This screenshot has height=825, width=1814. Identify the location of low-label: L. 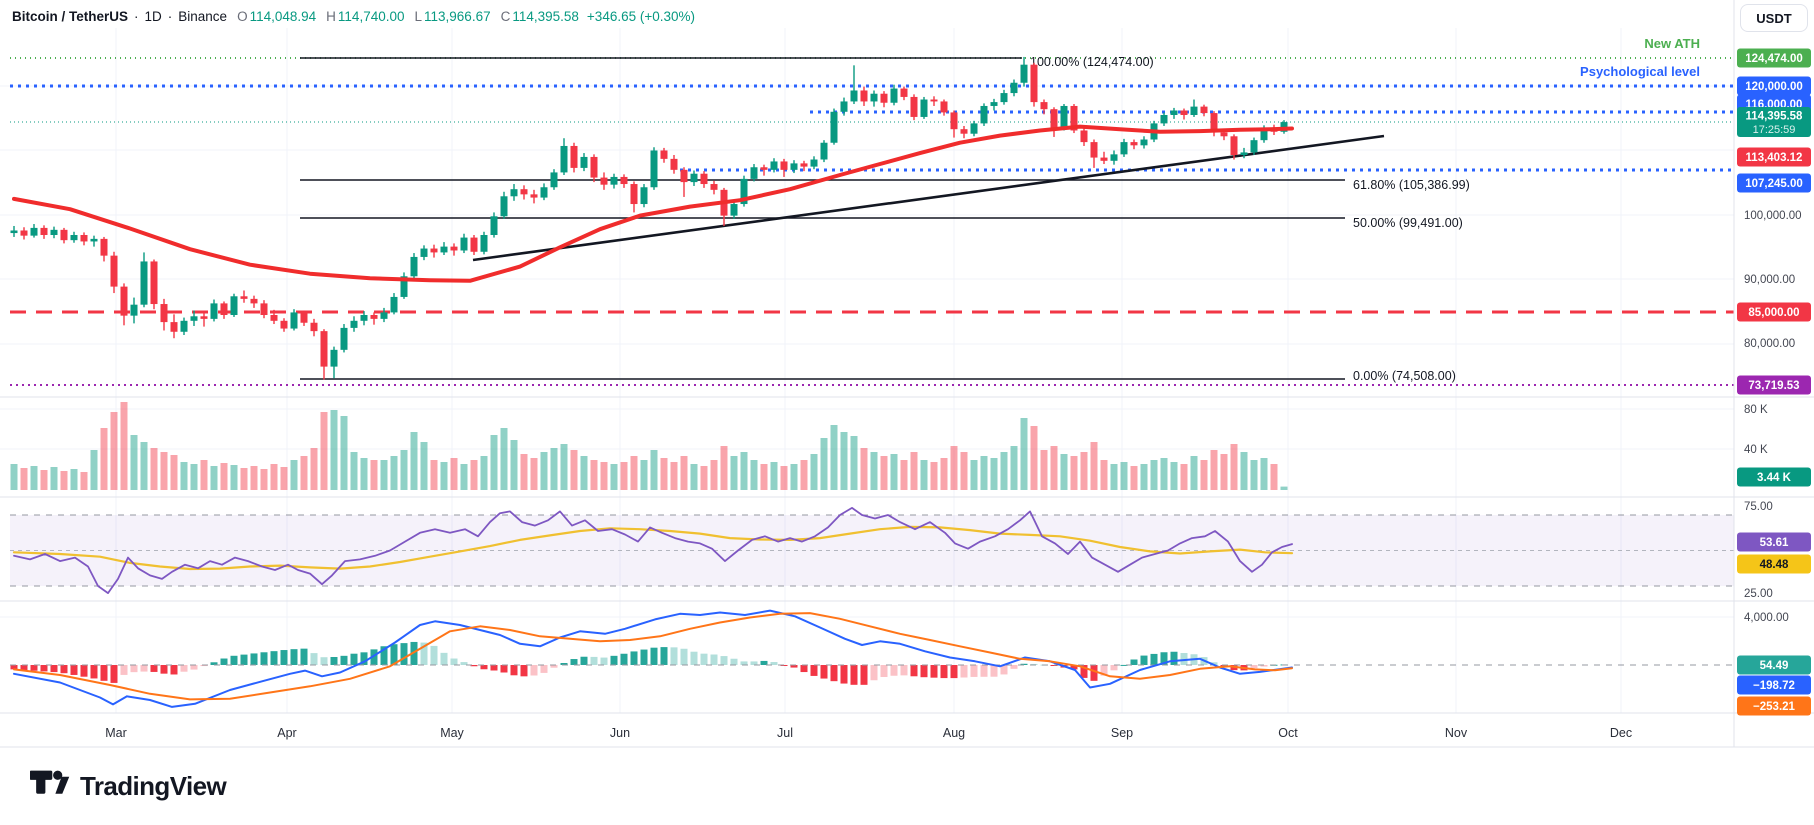
(418, 16).